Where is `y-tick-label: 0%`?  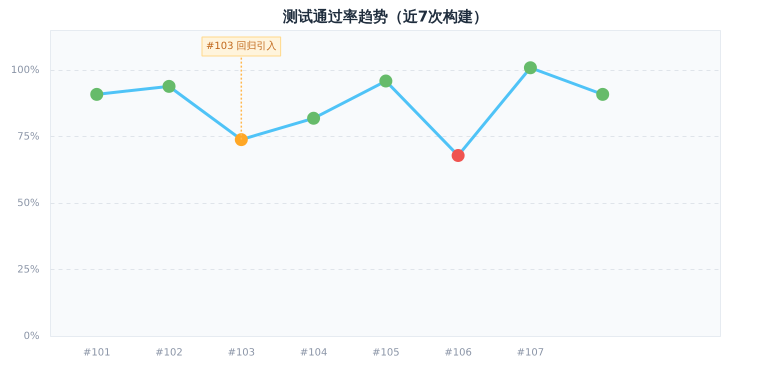
y-tick-label: 0% is located at coordinates (32, 336).